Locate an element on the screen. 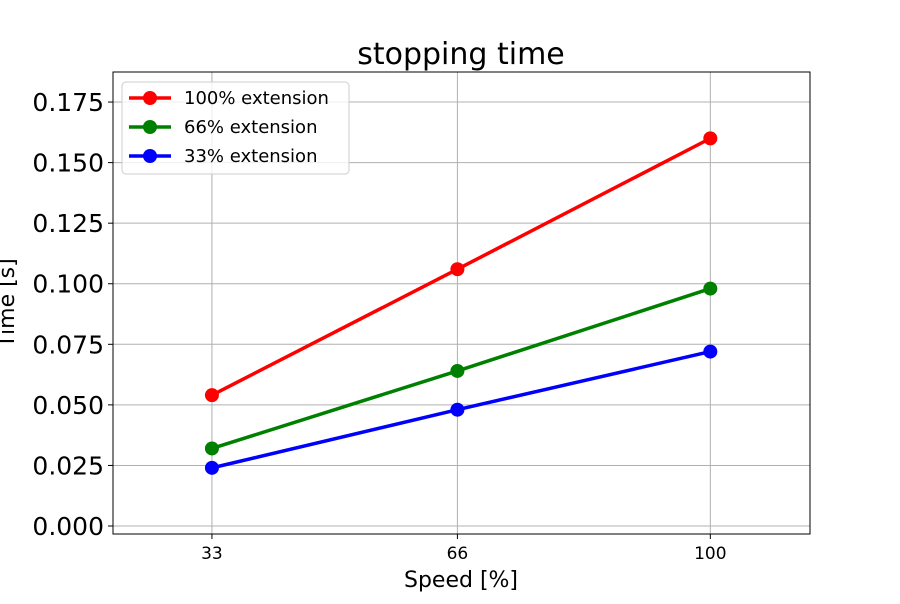 The image size is (900, 604). legend: 100% extension 66% extension 33% extension is located at coordinates (235, 128).